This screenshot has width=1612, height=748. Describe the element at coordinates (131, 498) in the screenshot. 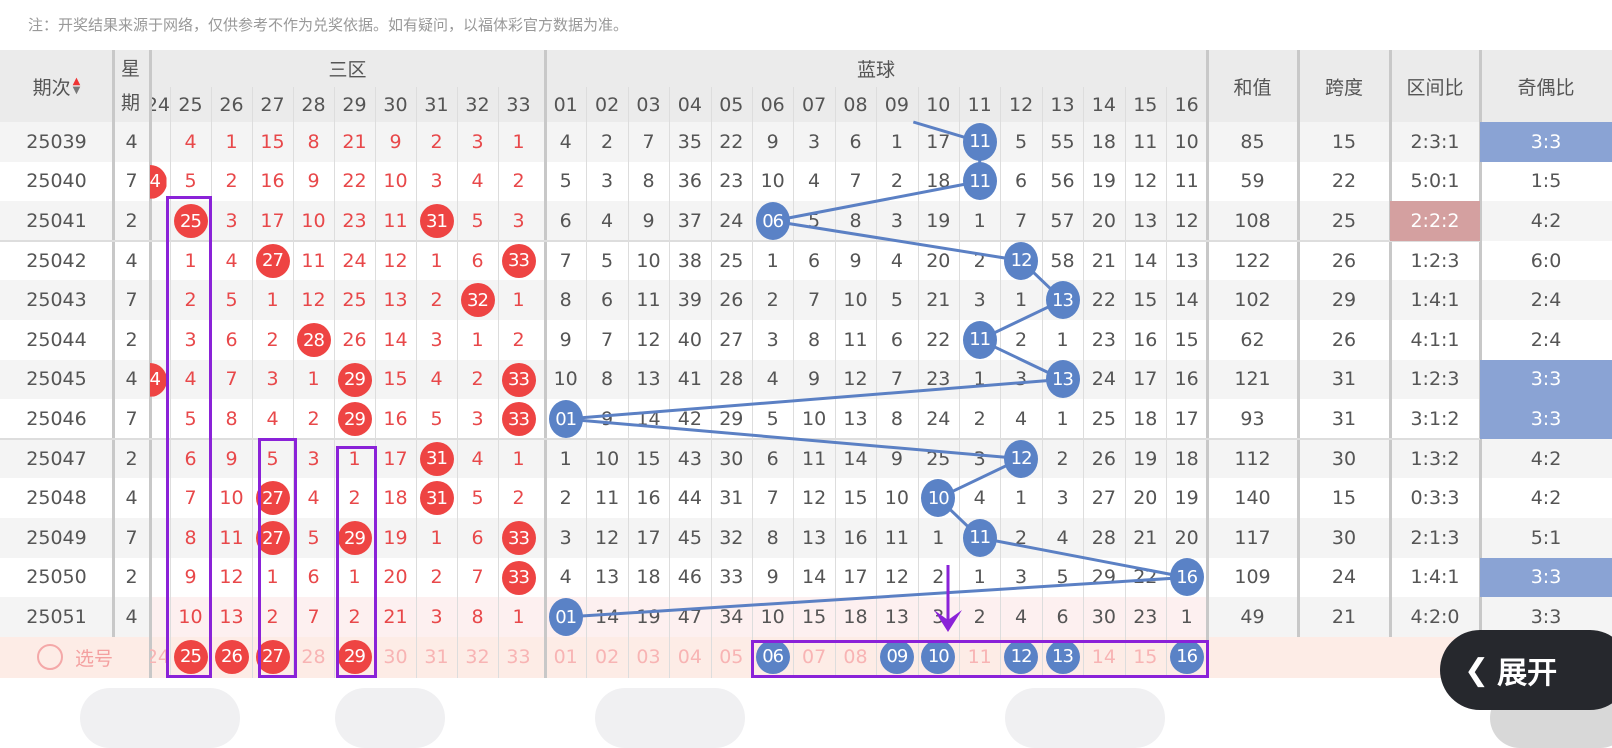

I see `weekday-cell: 4` at that location.